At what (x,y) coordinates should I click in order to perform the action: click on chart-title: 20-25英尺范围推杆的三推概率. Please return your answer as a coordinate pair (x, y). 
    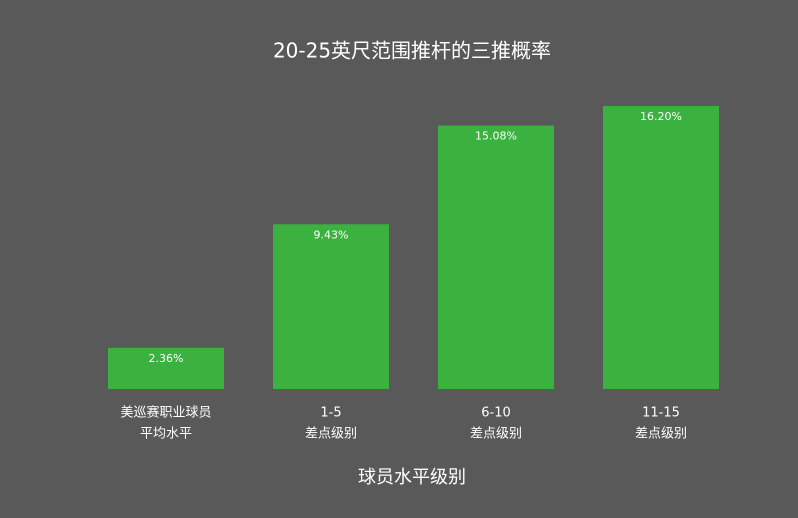
    Looking at the image, I should click on (412, 51).